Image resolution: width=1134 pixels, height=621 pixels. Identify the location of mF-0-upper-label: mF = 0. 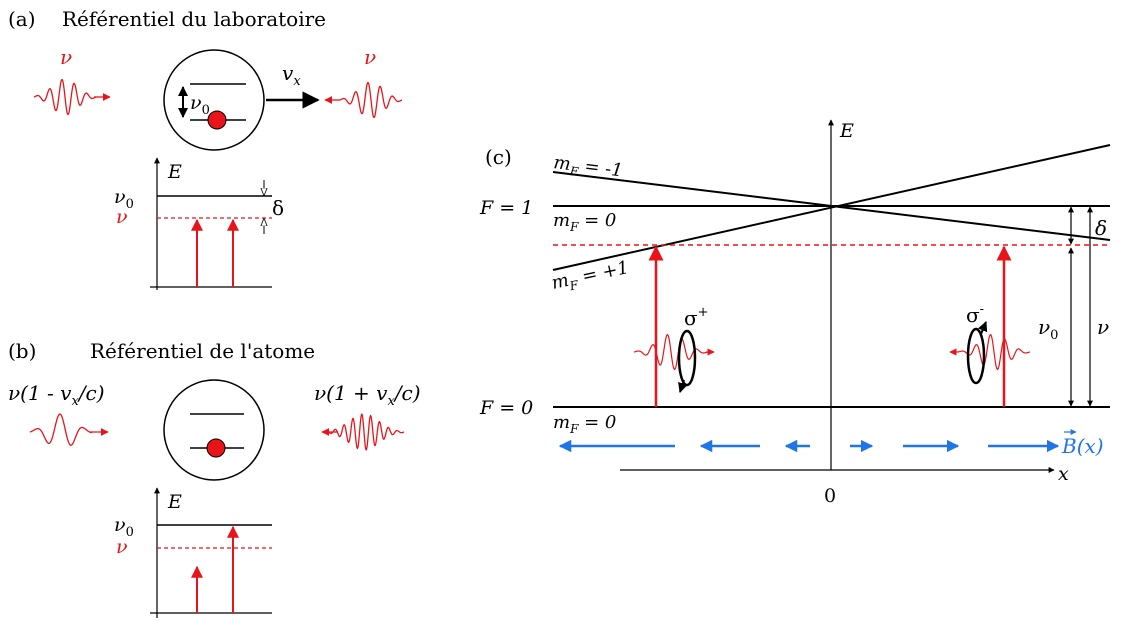
(584, 222).